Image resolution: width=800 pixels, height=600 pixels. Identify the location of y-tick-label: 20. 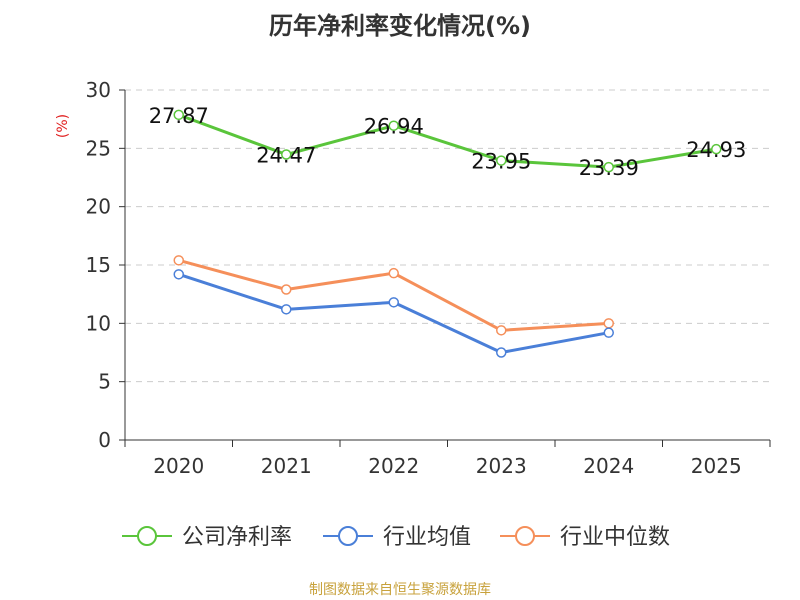
(98, 207).